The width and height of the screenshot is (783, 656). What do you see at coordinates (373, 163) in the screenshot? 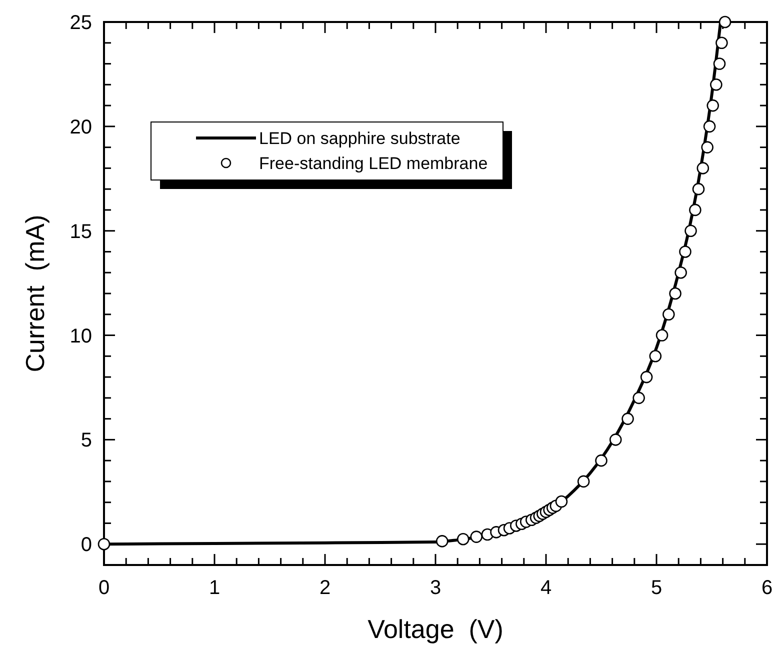
I see `legend-label: Free-standing LED membrane` at bounding box center [373, 163].